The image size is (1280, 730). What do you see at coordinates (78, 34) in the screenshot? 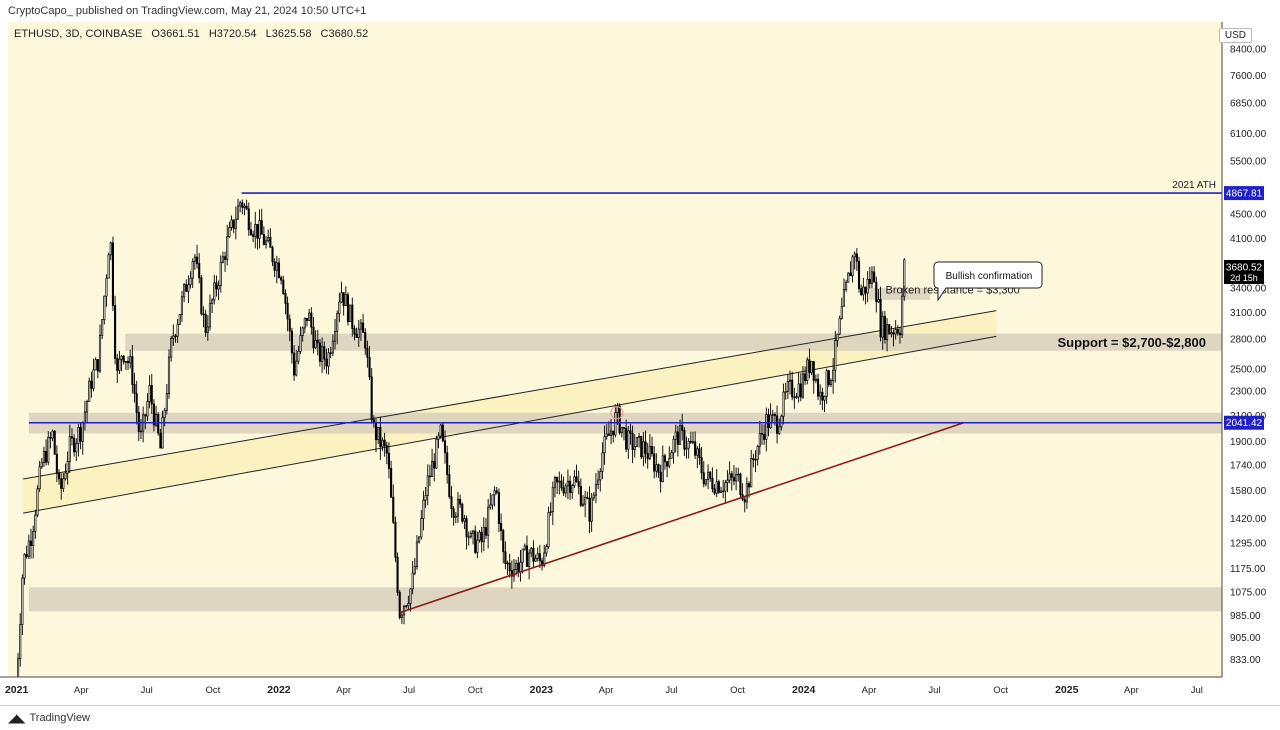
I see `symbol-label: ETHUSD, 3D, COINBASE` at bounding box center [78, 34].